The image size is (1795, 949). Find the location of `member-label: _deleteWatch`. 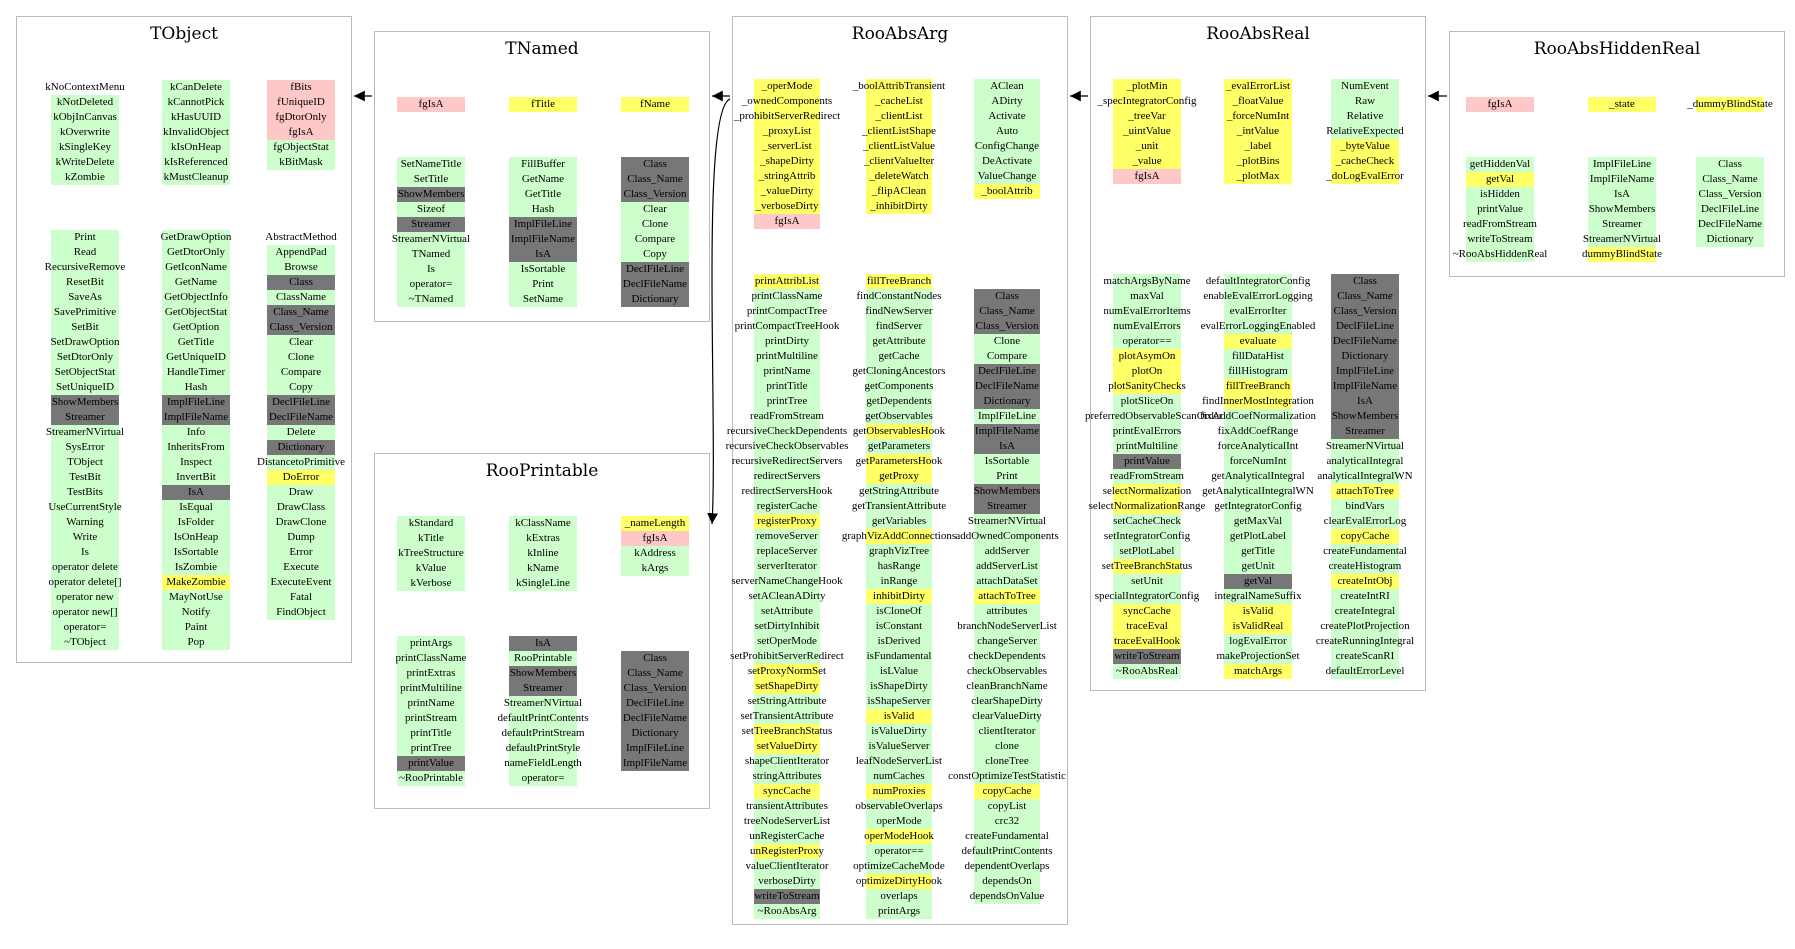

member-label: _deleteWatch is located at coordinates (899, 176).